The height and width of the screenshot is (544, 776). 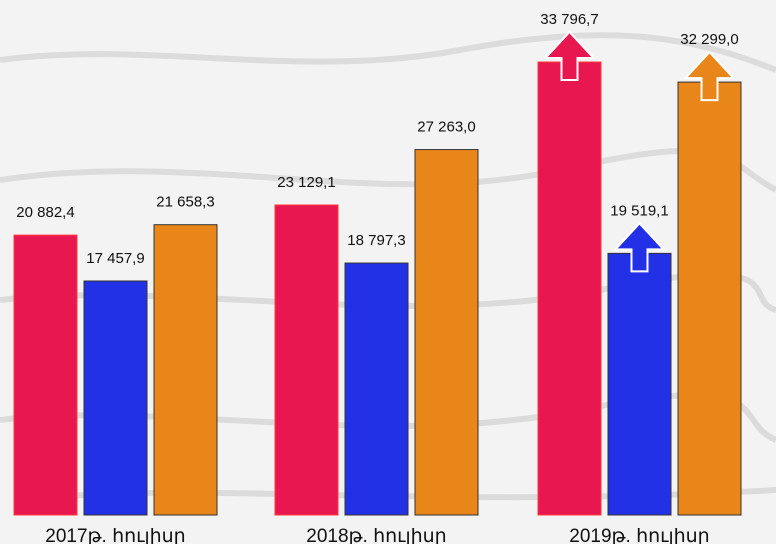 What do you see at coordinates (639, 210) in the screenshot?
I see `data-label: 19 519,1` at bounding box center [639, 210].